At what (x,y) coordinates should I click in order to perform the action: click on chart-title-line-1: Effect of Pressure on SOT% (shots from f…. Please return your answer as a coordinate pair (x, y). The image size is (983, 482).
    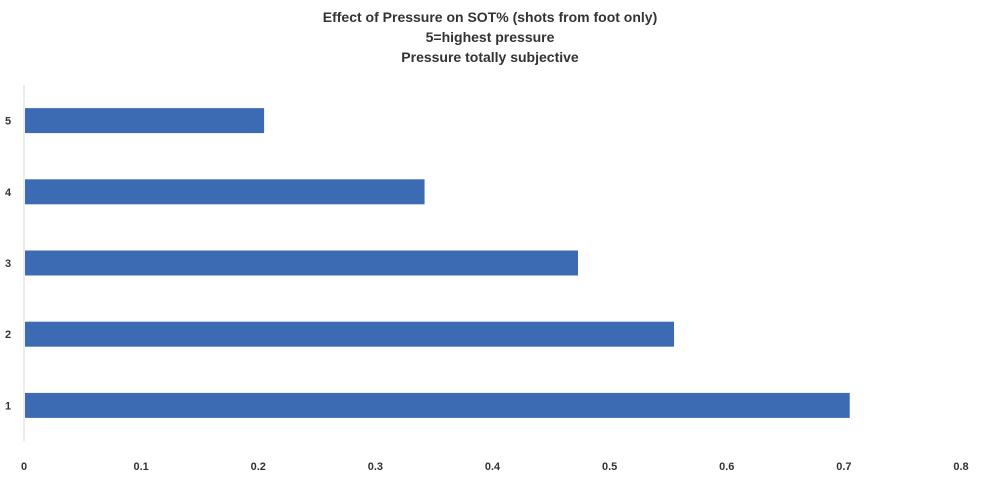
    Looking at the image, I should click on (490, 17).